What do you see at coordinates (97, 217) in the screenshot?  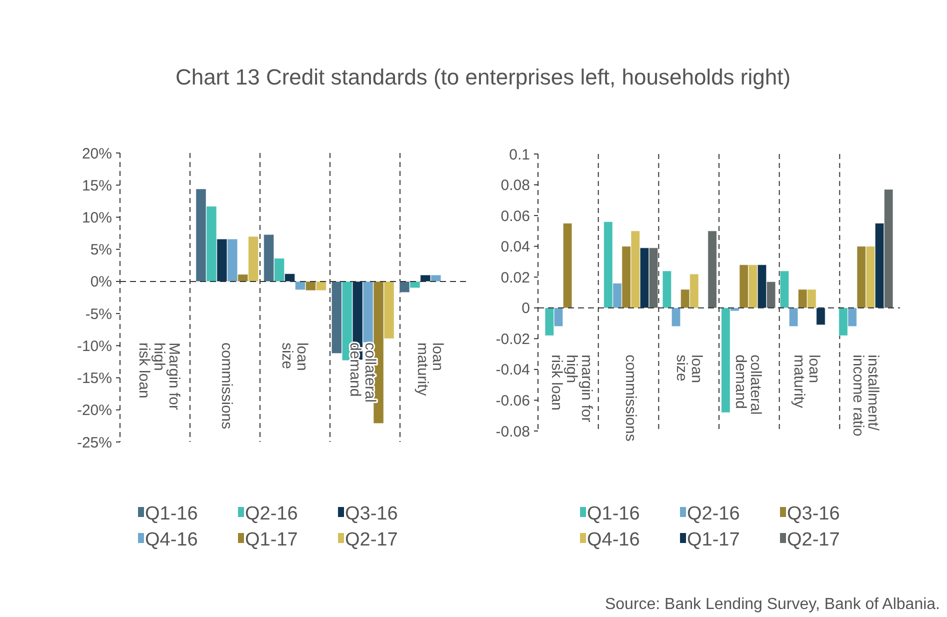 I see `y-tick-label: 10%` at bounding box center [97, 217].